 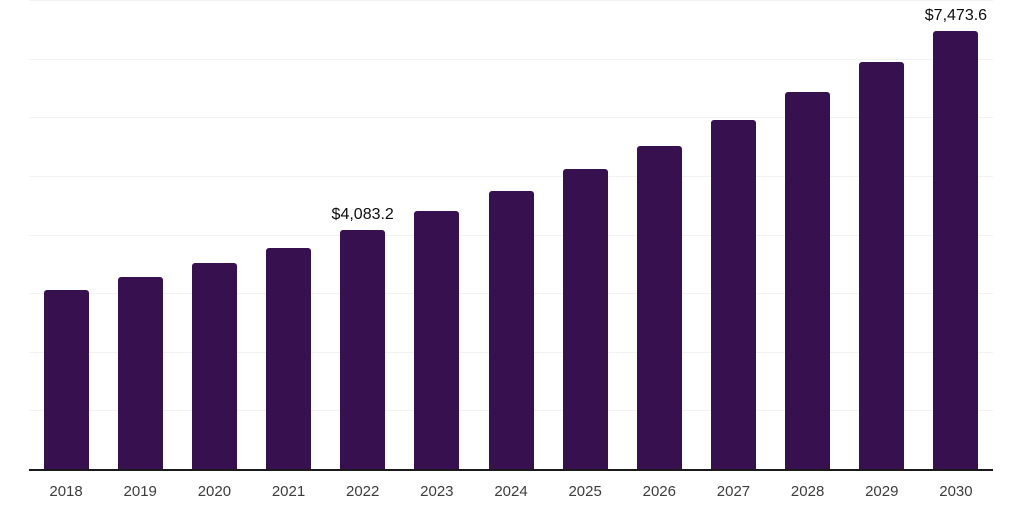 I want to click on bar-2022, so click(x=363, y=349).